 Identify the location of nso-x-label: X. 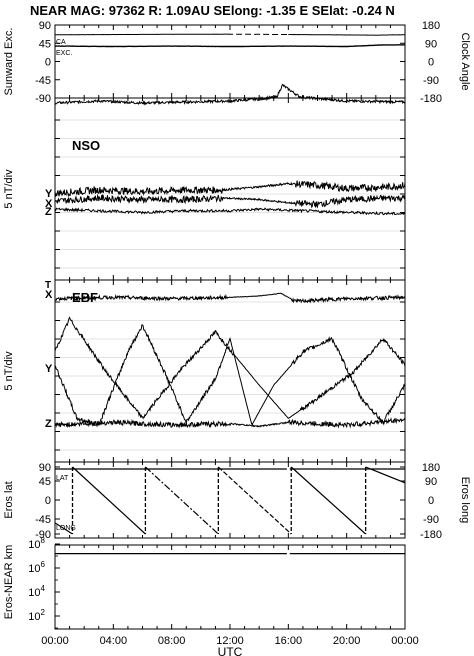
(49, 204).